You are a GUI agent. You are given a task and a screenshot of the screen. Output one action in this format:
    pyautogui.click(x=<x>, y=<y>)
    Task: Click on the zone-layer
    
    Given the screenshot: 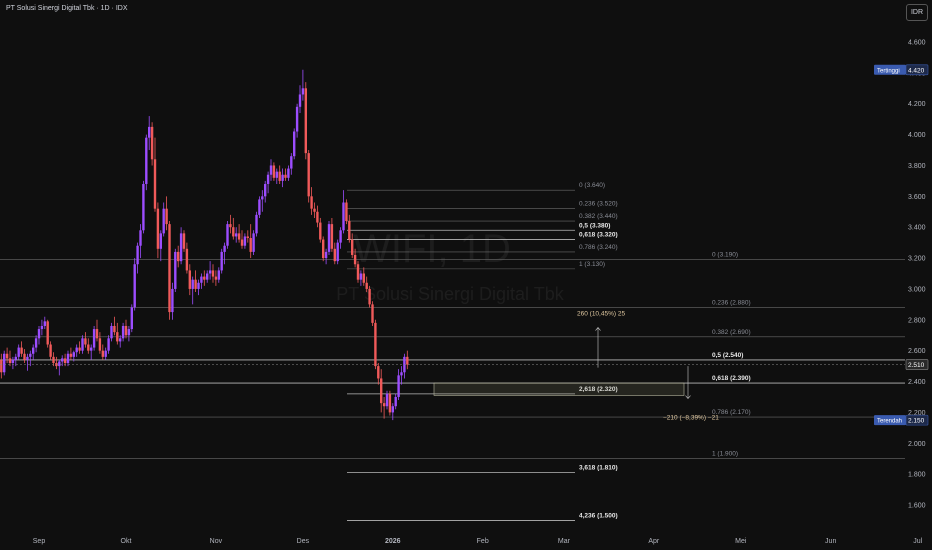 What is the action you would take?
    pyautogui.click(x=559, y=389)
    